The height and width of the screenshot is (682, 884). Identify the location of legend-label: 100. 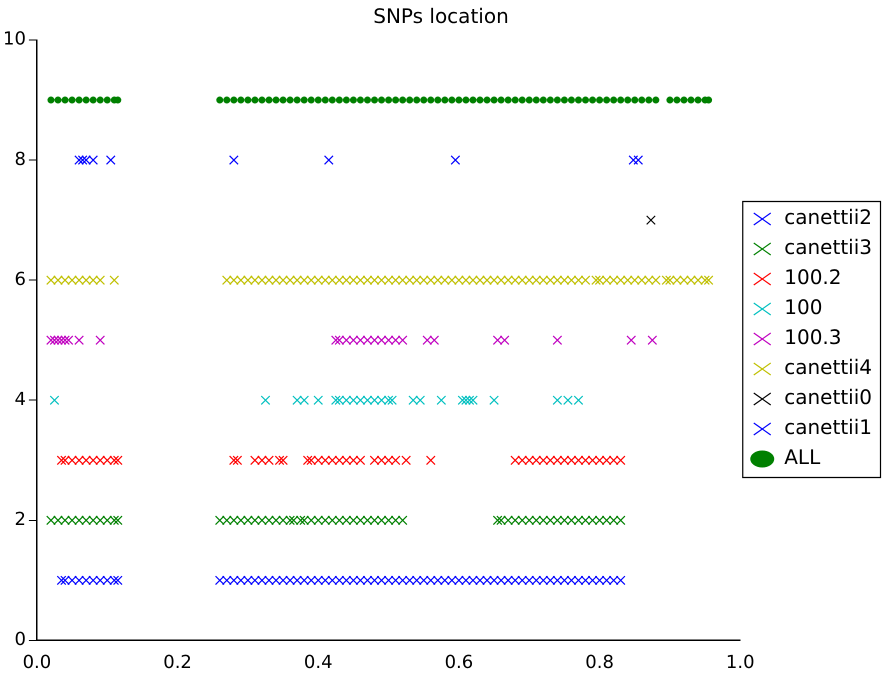
(803, 307).